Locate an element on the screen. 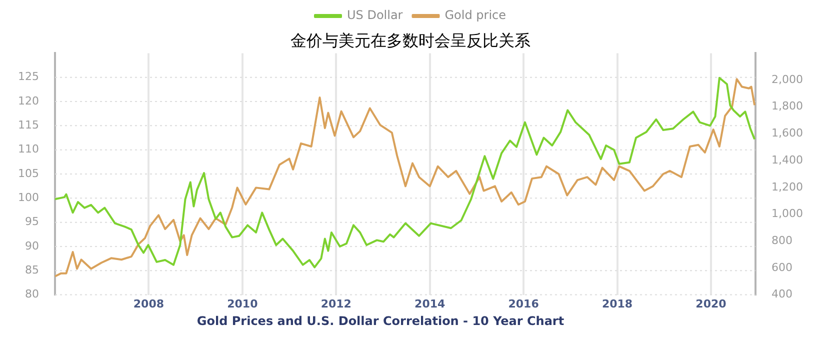  y2-tick-label: 1,400 is located at coordinates (788, 159).